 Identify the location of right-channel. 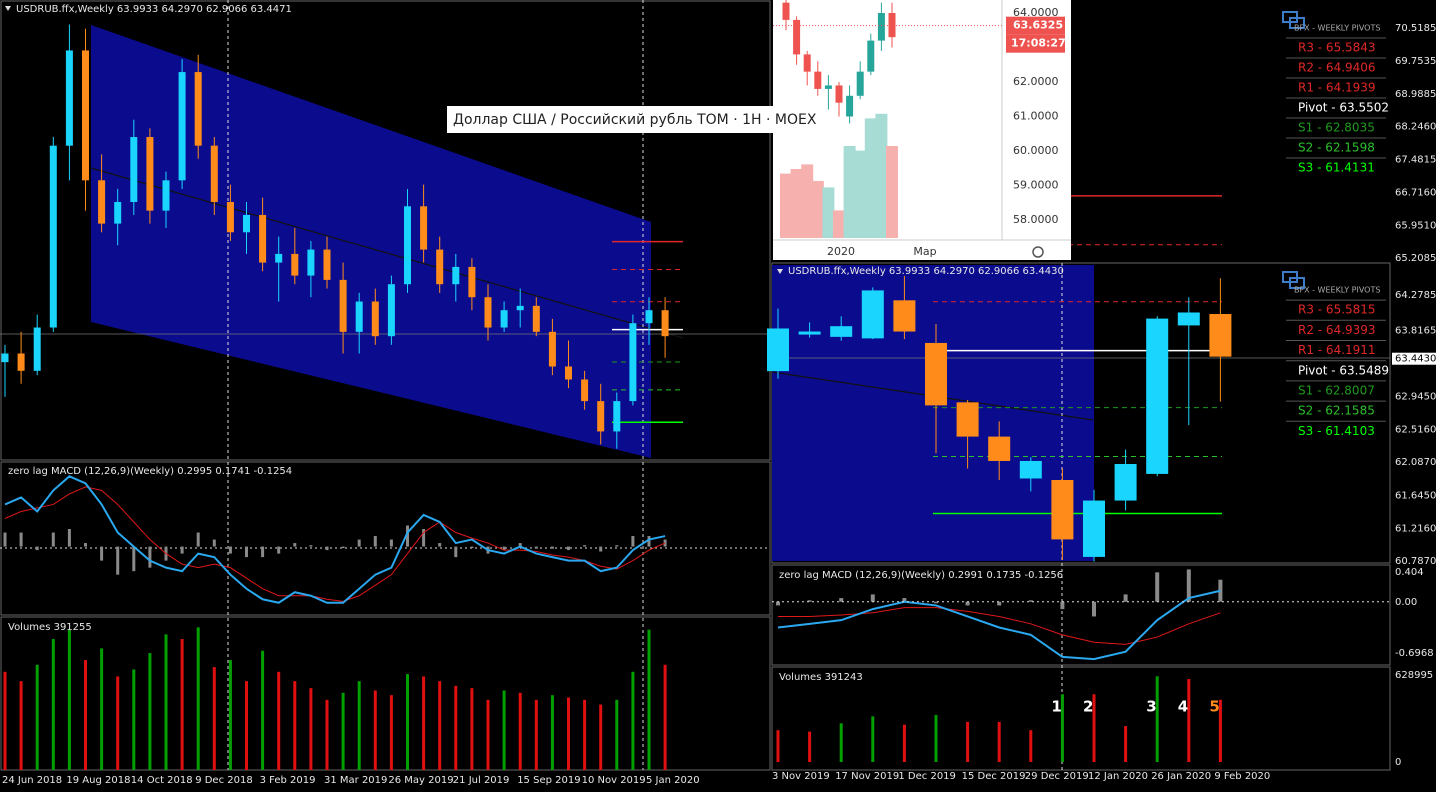
(933, 413).